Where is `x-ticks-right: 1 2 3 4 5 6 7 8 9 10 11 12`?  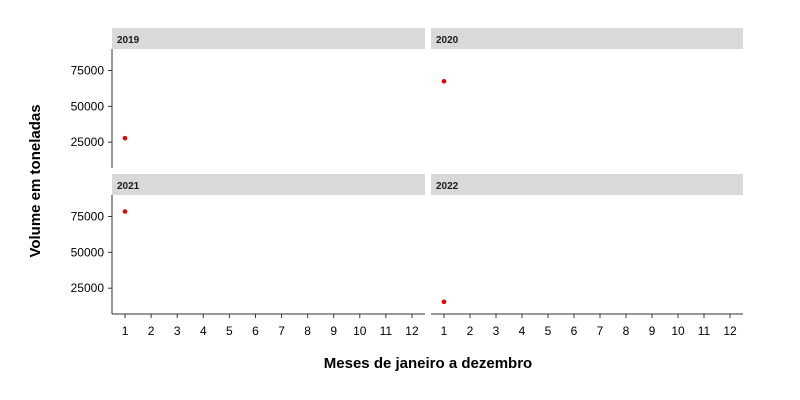 x-ticks-right: 1 2 3 4 5 6 7 8 9 10 11 12 is located at coordinates (589, 326).